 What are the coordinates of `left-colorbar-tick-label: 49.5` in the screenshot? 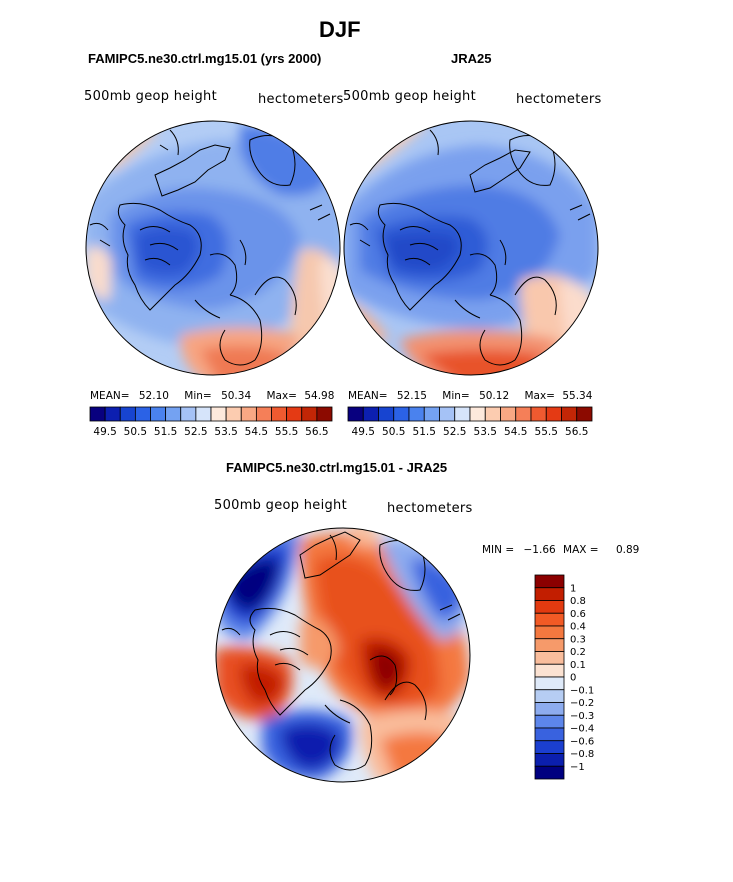 It's located at (104, 432).